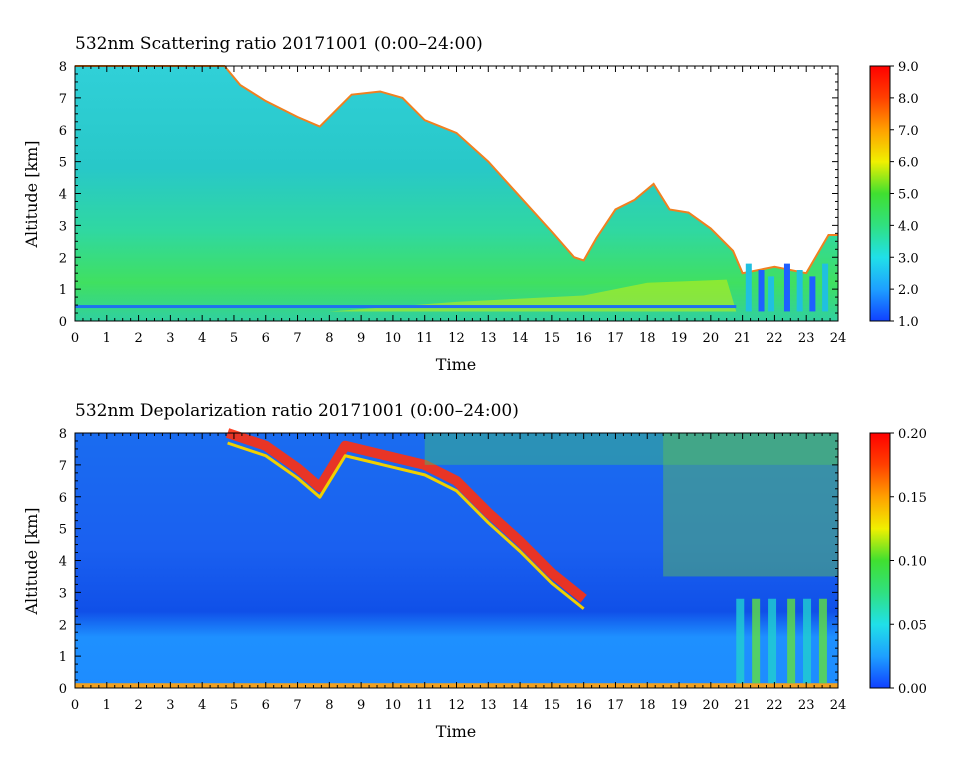  Describe the element at coordinates (908, 67) in the screenshot. I see `colorbar-tick-label: 9.0` at that location.